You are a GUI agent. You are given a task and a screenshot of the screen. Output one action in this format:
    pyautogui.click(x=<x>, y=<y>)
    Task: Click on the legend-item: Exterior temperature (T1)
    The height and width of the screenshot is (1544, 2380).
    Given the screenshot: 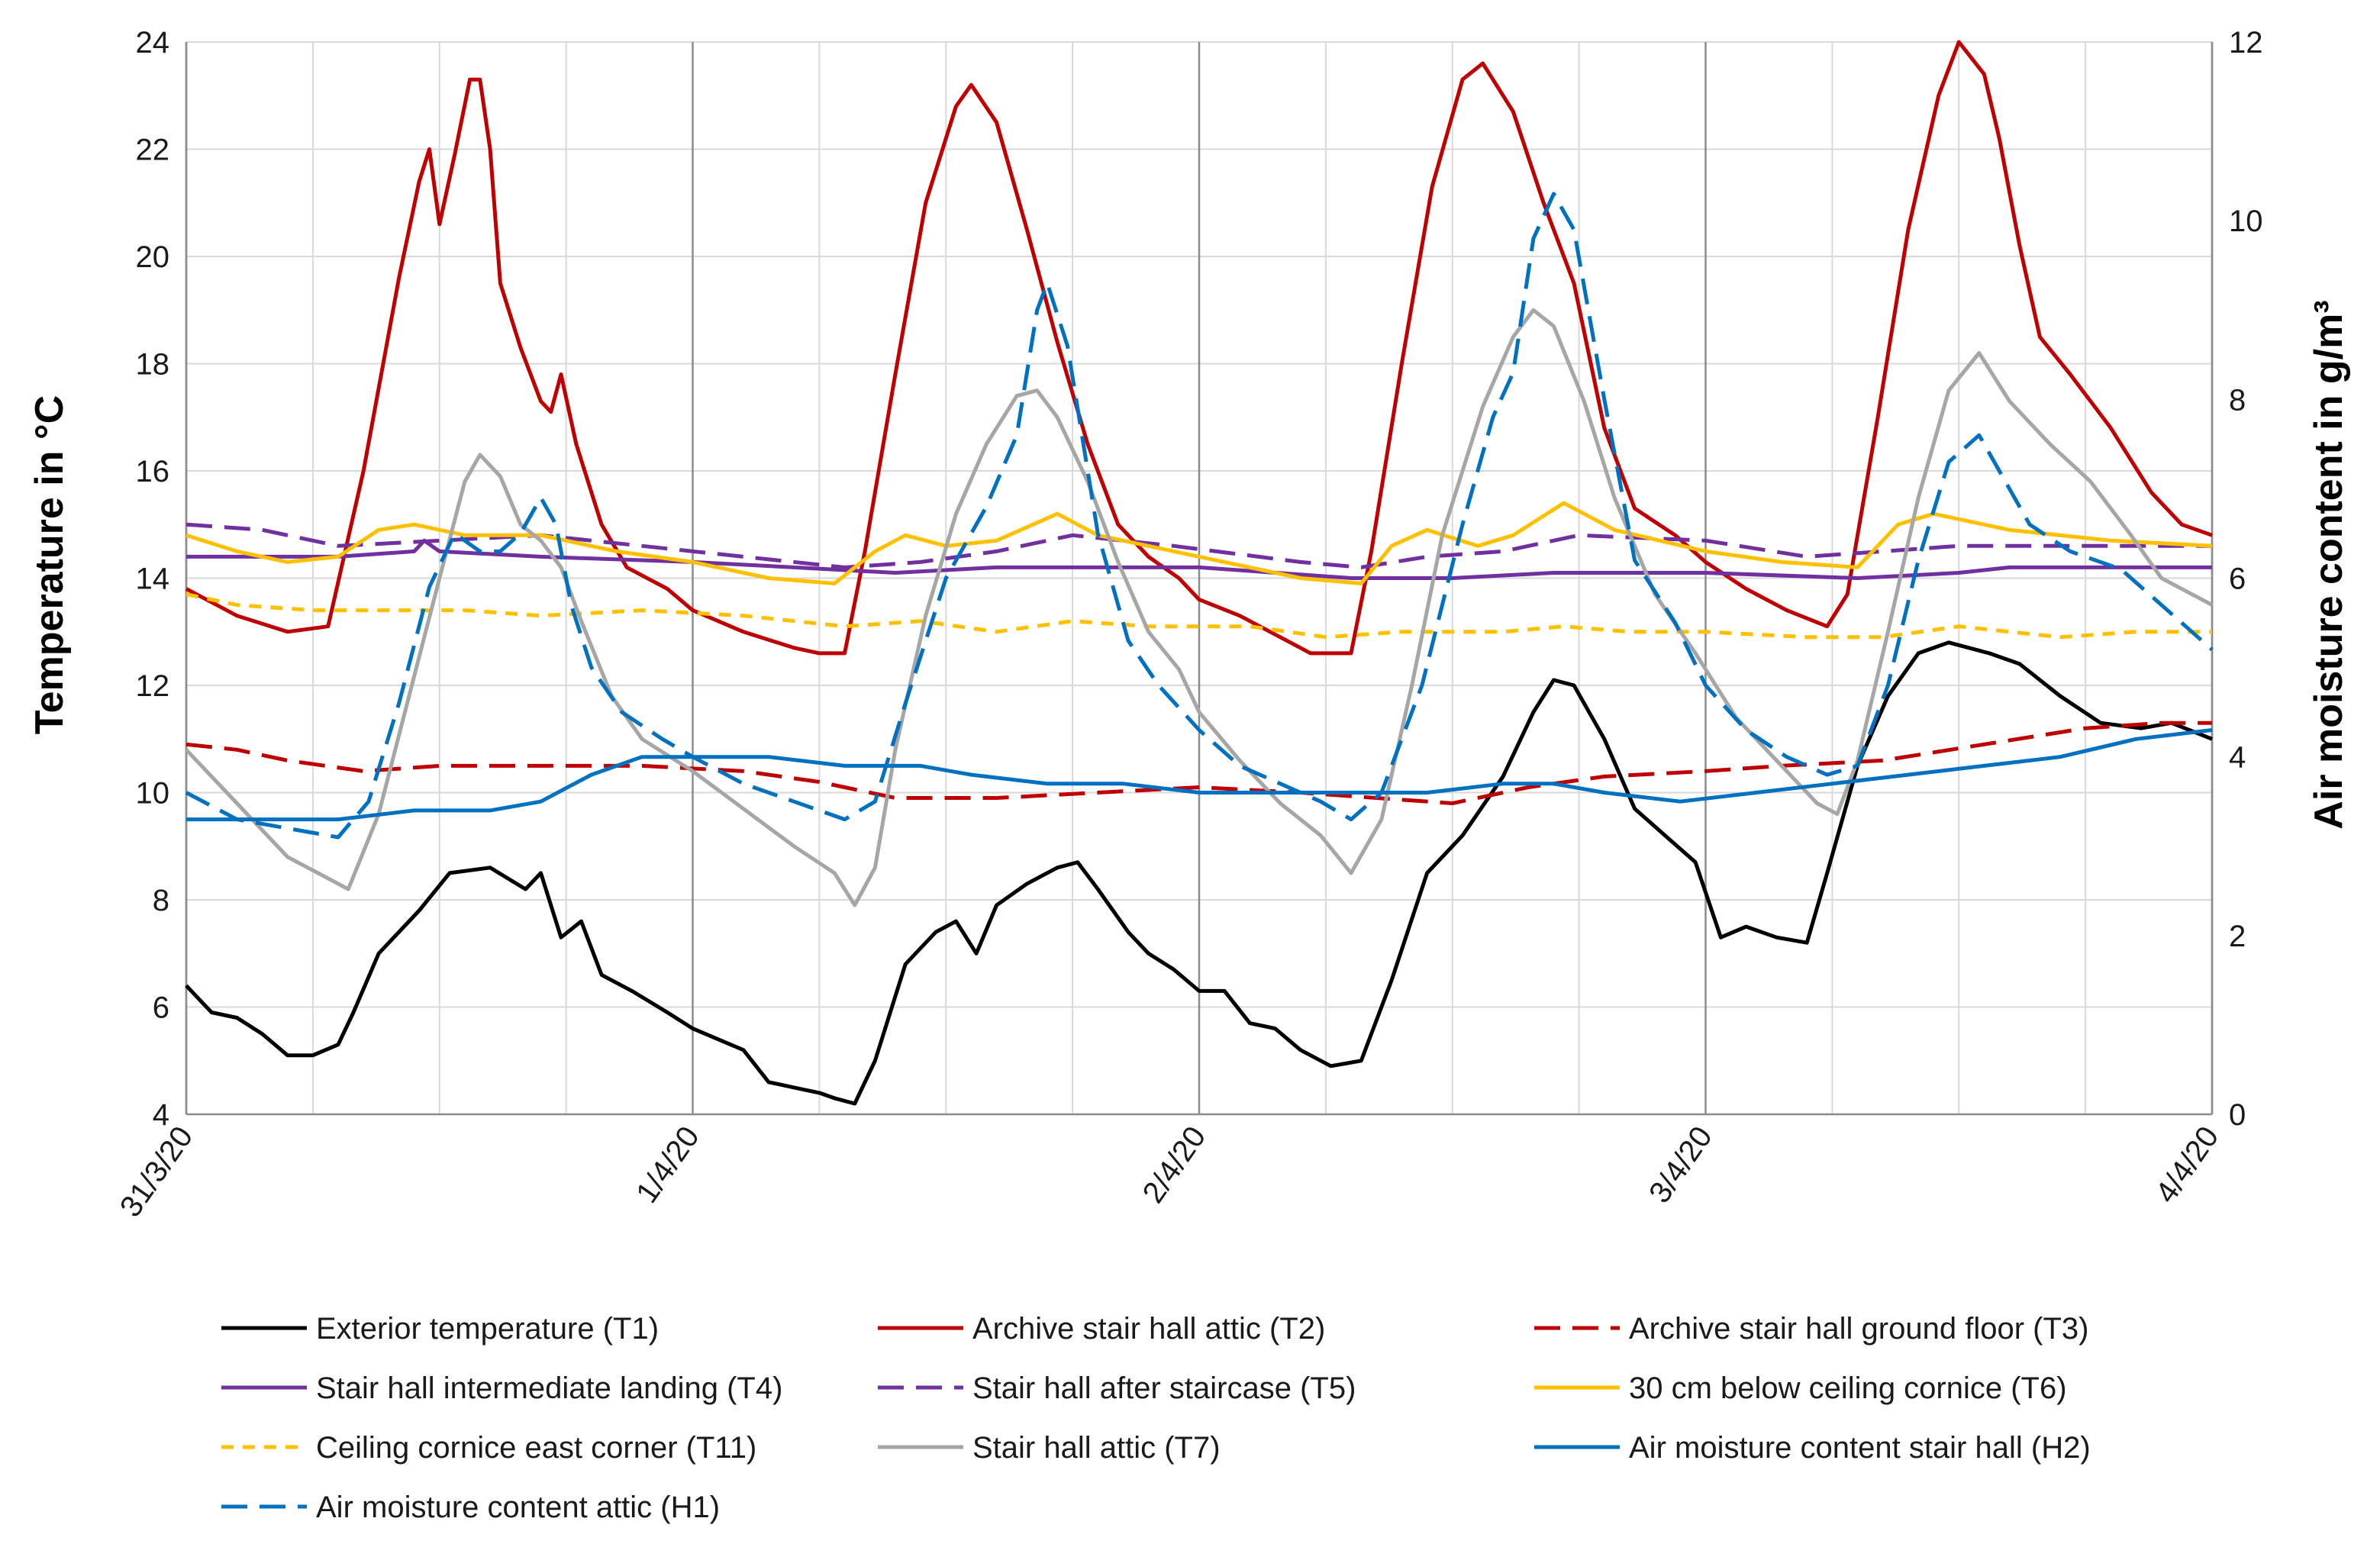 What is the action you would take?
    pyautogui.click(x=440, y=1329)
    